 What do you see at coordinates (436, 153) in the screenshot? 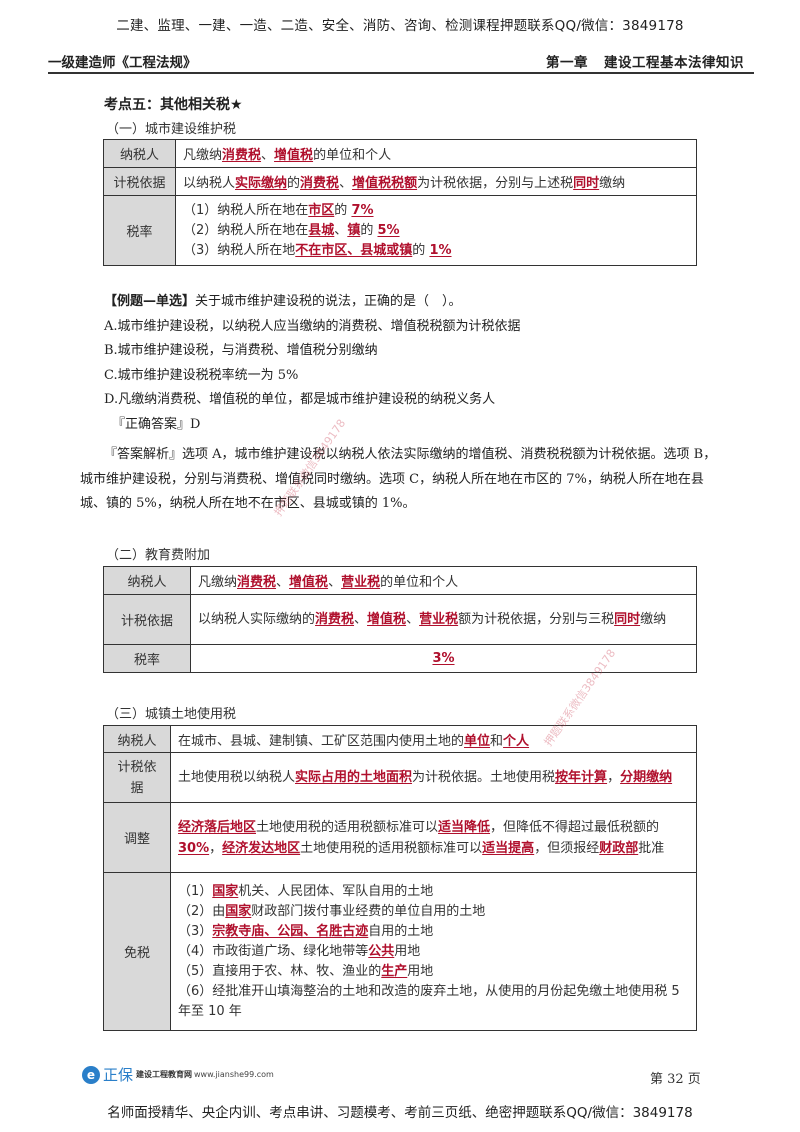
I see `row-value: 凡缴纳消费税、增值税的单位和个人` at bounding box center [436, 153].